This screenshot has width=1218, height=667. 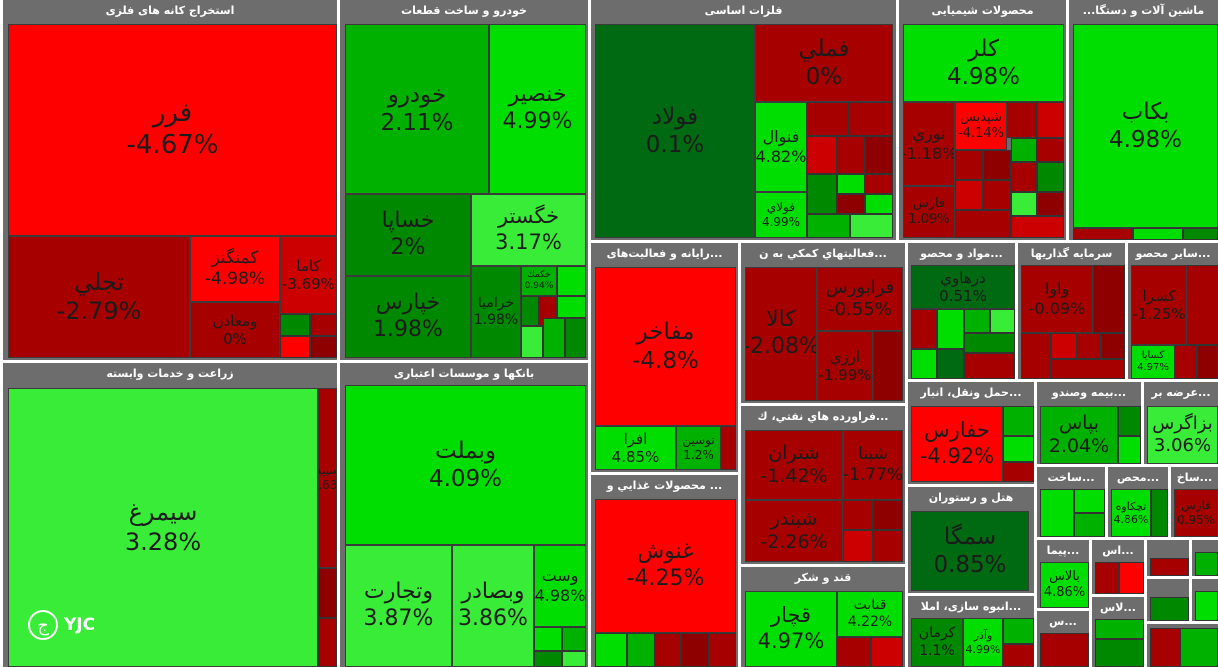 I want to click on tile-sefid: سپيد -0.63%, so click(x=327, y=478).